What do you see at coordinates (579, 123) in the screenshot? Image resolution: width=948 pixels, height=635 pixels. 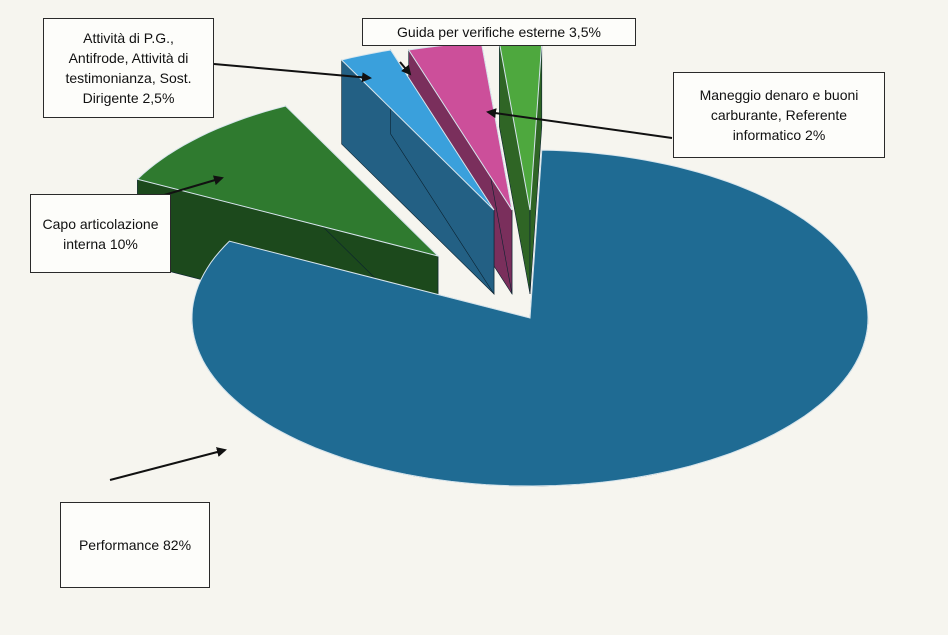 I see `arrow-maneggio` at bounding box center [579, 123].